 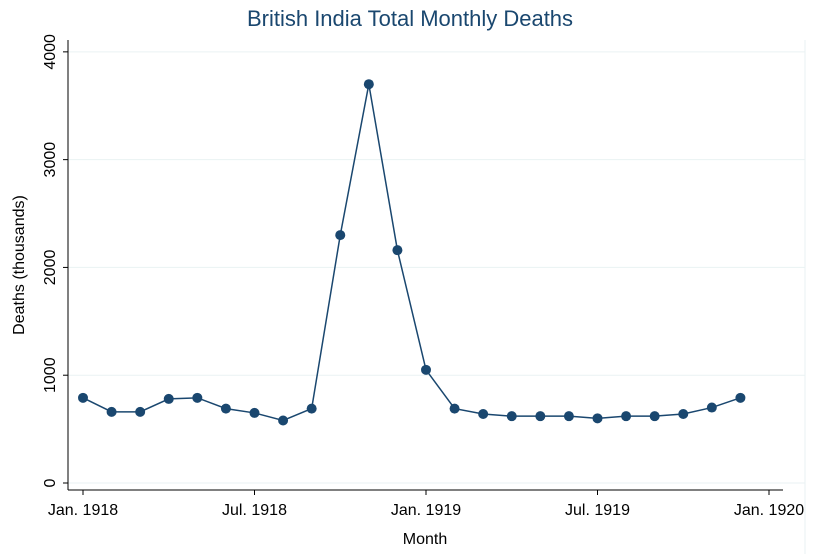 What do you see at coordinates (597, 510) in the screenshot?
I see `x-tick-label: Jul. 1919` at bounding box center [597, 510].